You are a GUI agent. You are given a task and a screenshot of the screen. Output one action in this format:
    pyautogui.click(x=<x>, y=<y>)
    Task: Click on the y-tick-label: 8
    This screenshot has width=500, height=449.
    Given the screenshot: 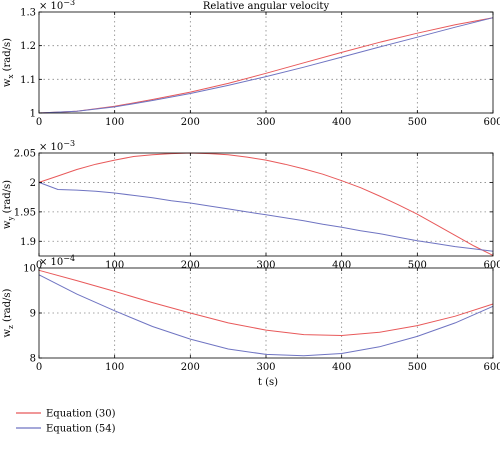 What is the action you would take?
    pyautogui.click(x=33, y=359)
    